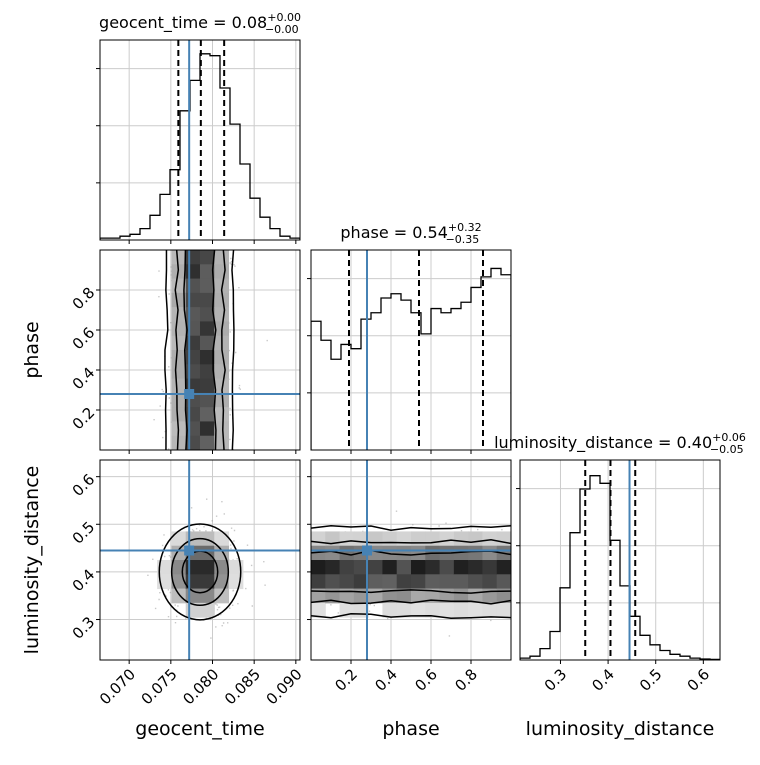  I want to click on x-tick-label: 0.085, so click(242, 686).